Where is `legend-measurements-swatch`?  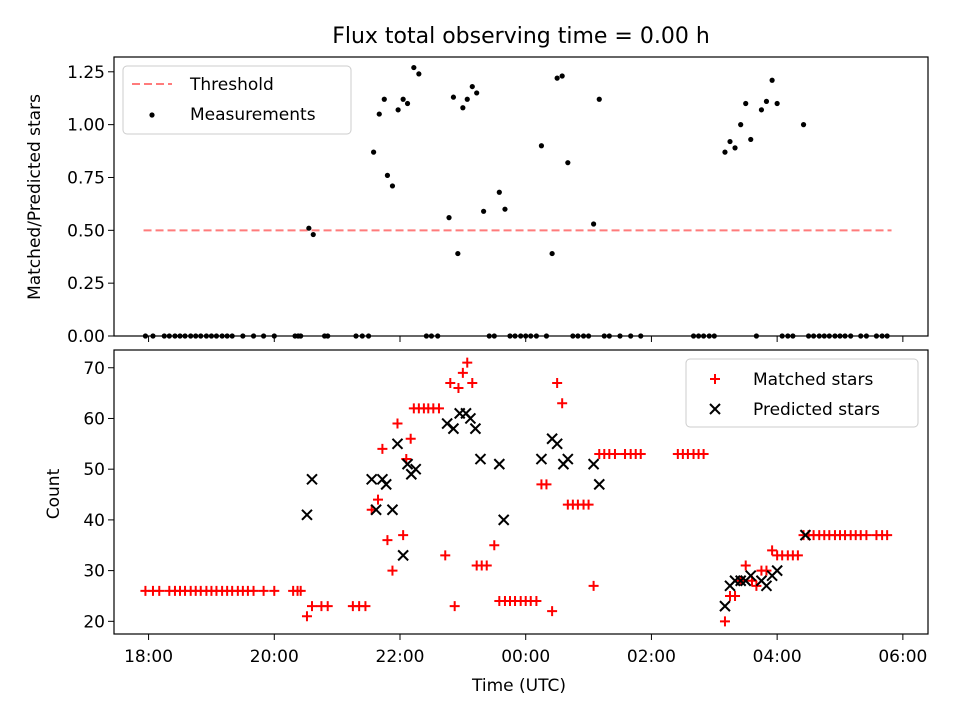
legend-measurements-swatch is located at coordinates (152, 115).